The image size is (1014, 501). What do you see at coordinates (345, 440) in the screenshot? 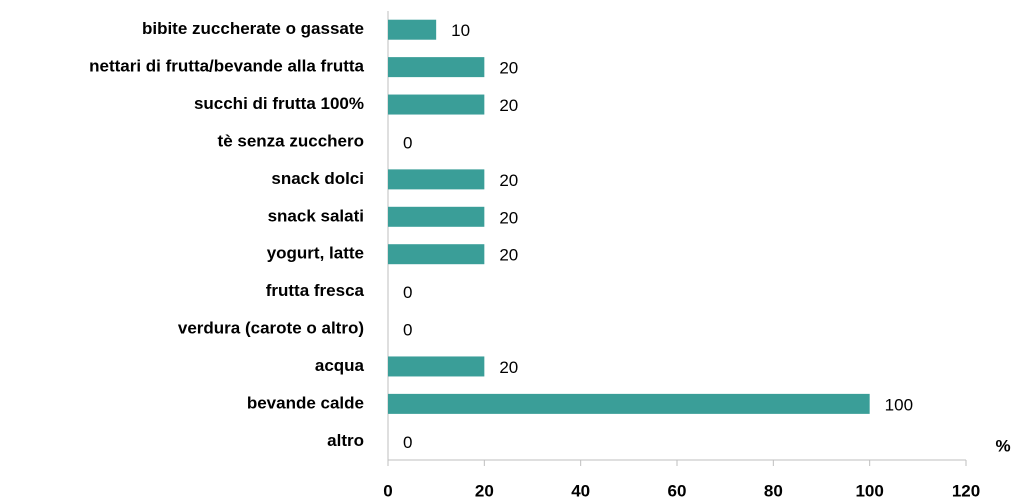
I see `y-tick-label: altro` at bounding box center [345, 440].